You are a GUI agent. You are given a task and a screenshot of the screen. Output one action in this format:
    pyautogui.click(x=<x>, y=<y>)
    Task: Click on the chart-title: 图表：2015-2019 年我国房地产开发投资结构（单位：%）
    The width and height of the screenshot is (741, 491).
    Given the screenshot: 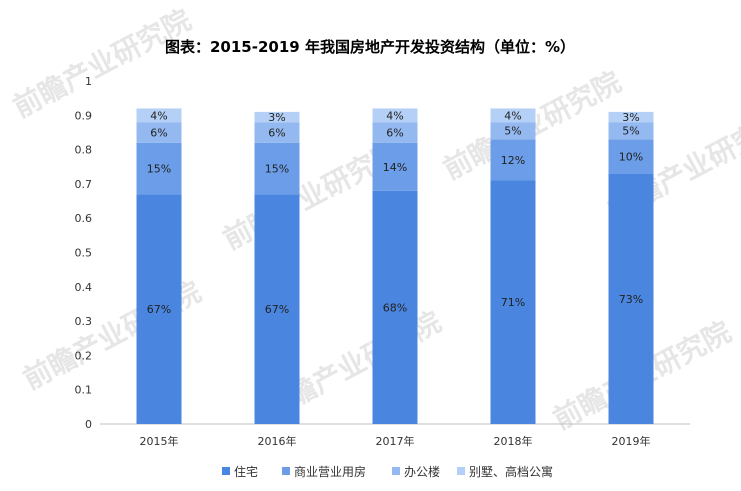 What is the action you would take?
    pyautogui.click(x=370, y=47)
    